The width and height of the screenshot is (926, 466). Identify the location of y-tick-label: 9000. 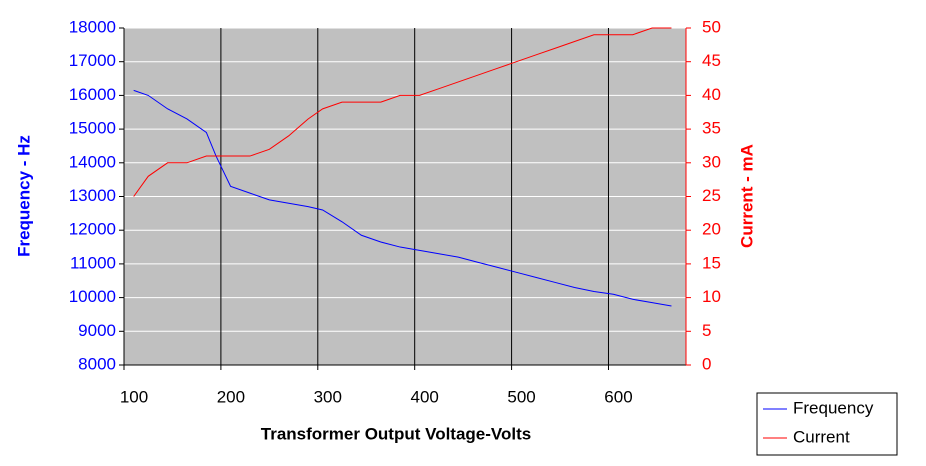
(97, 330).